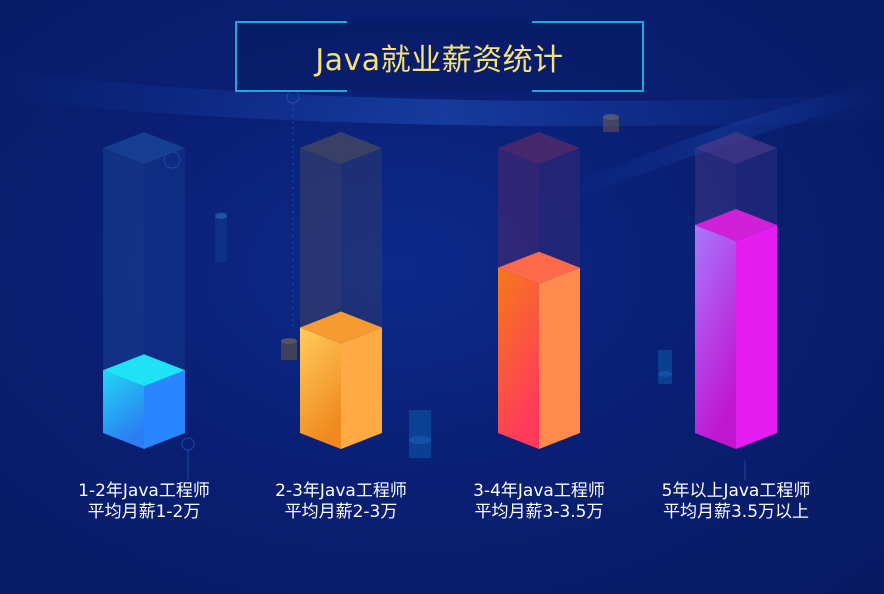 This screenshot has width=884, height=594. I want to click on title-border-right, so click(643, 56).